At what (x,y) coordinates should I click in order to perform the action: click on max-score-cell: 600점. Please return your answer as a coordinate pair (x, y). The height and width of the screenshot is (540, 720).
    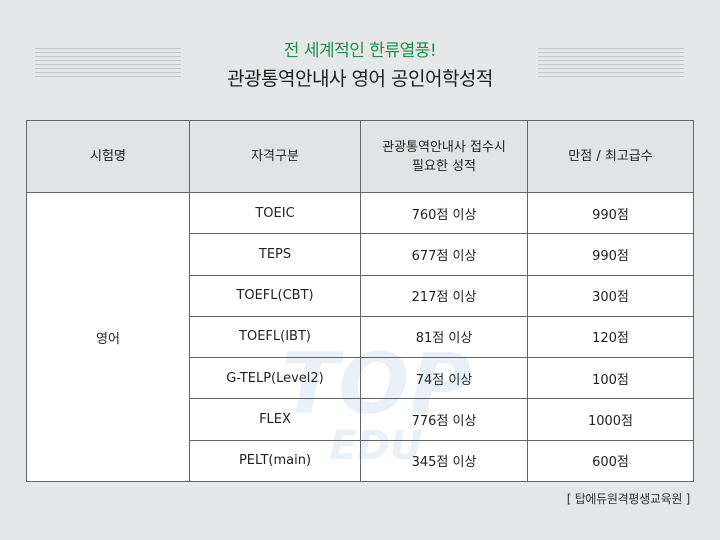
    Looking at the image, I should click on (610, 461).